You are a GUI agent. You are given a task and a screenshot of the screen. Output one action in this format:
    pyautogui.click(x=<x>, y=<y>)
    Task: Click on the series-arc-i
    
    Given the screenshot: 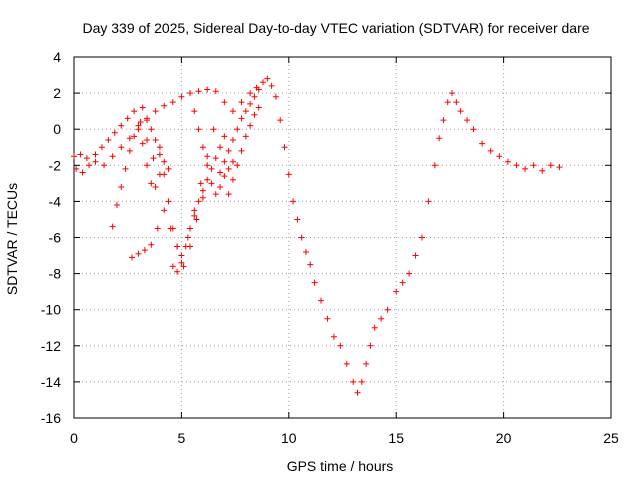 What is the action you would take?
    pyautogui.click(x=155, y=138)
    